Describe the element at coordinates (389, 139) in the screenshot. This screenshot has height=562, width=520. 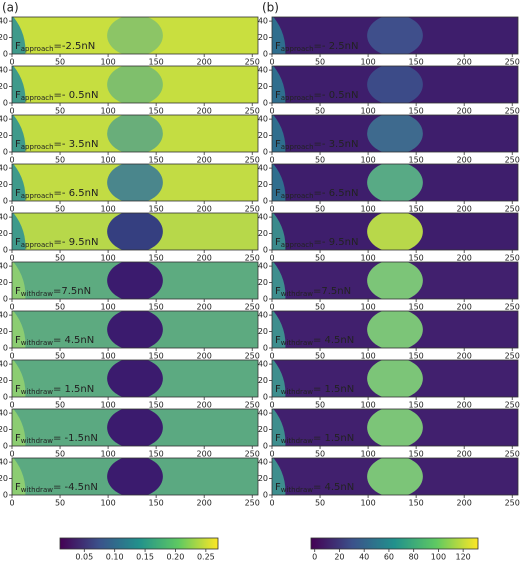
I see `image-panel: 0 20 40 0 50 100 150 200 250 Fapproach=- 3.5nN` at that location.